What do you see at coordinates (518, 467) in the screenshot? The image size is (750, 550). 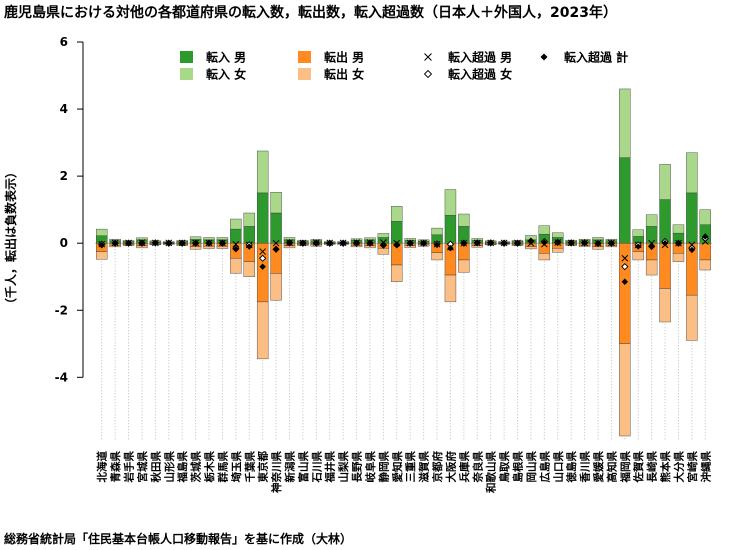 I see `category-label: 島根県` at bounding box center [518, 467].